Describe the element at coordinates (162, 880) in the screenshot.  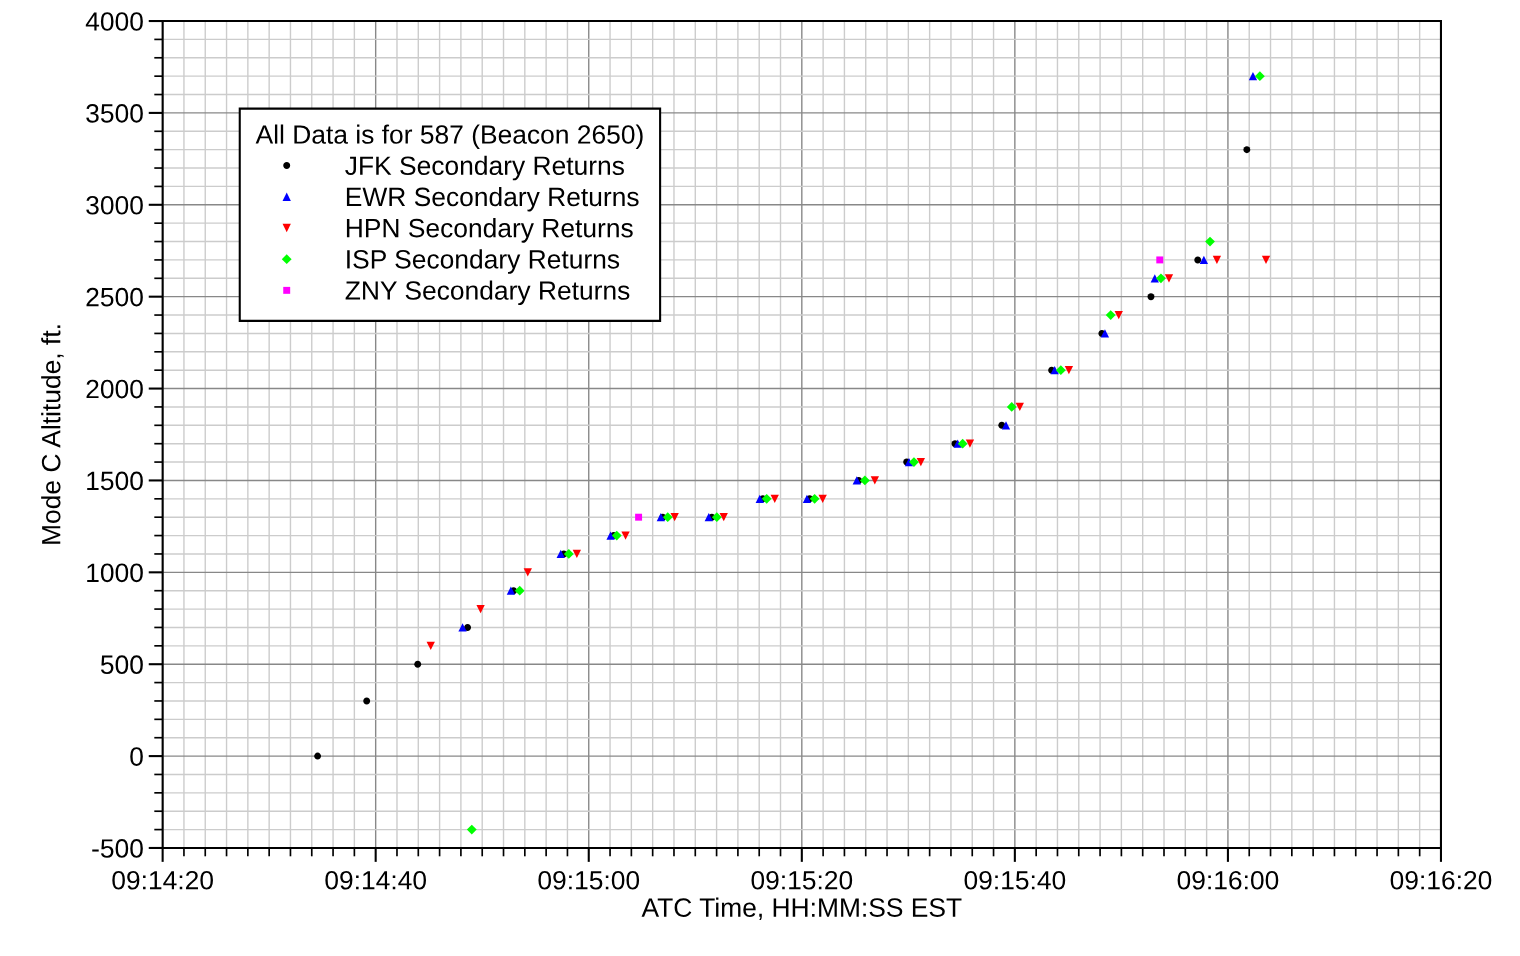
I see `x-tick-label: 09:14:20` at that location.